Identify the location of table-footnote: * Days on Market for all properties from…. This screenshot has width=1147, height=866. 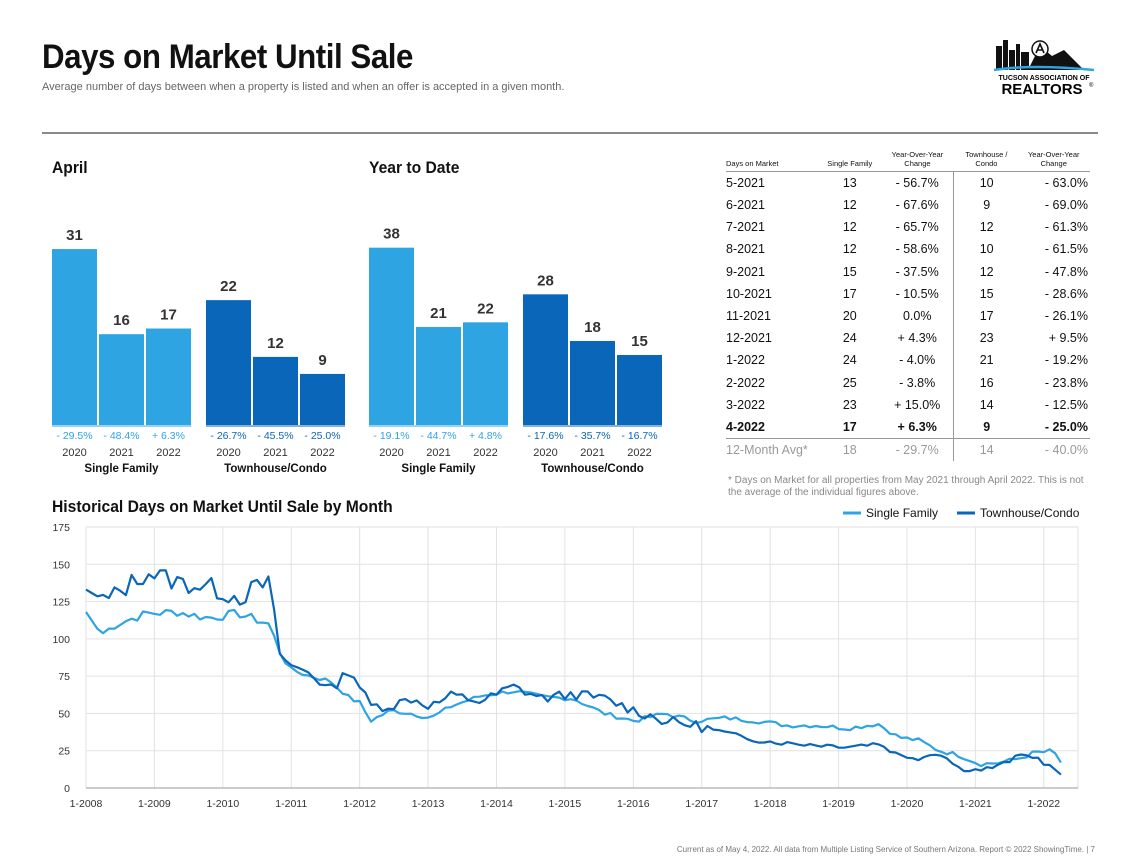
(906, 486).